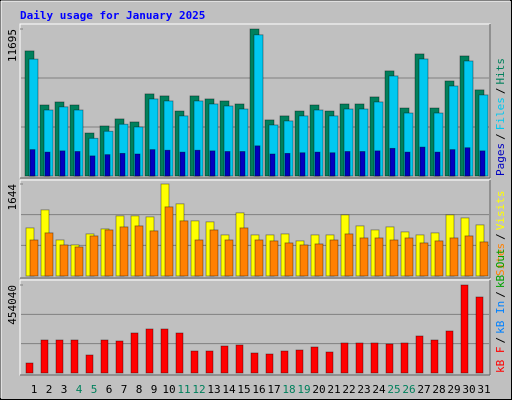  What do you see at coordinates (500, 317) in the screenshot?
I see `legend-entry: kB In` at bounding box center [500, 317].